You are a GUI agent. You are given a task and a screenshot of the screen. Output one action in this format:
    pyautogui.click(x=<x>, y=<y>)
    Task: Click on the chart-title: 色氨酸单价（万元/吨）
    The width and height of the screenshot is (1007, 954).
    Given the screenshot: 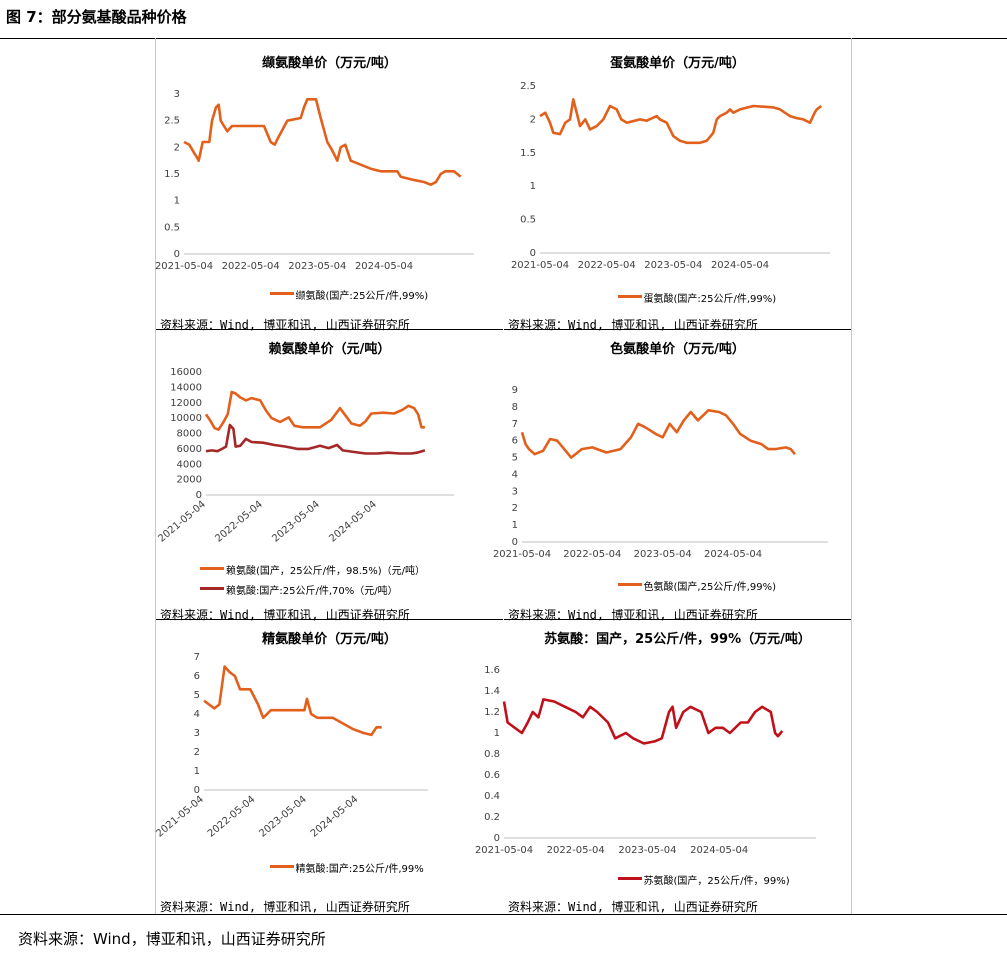 What is the action you would take?
    pyautogui.click(x=677, y=349)
    